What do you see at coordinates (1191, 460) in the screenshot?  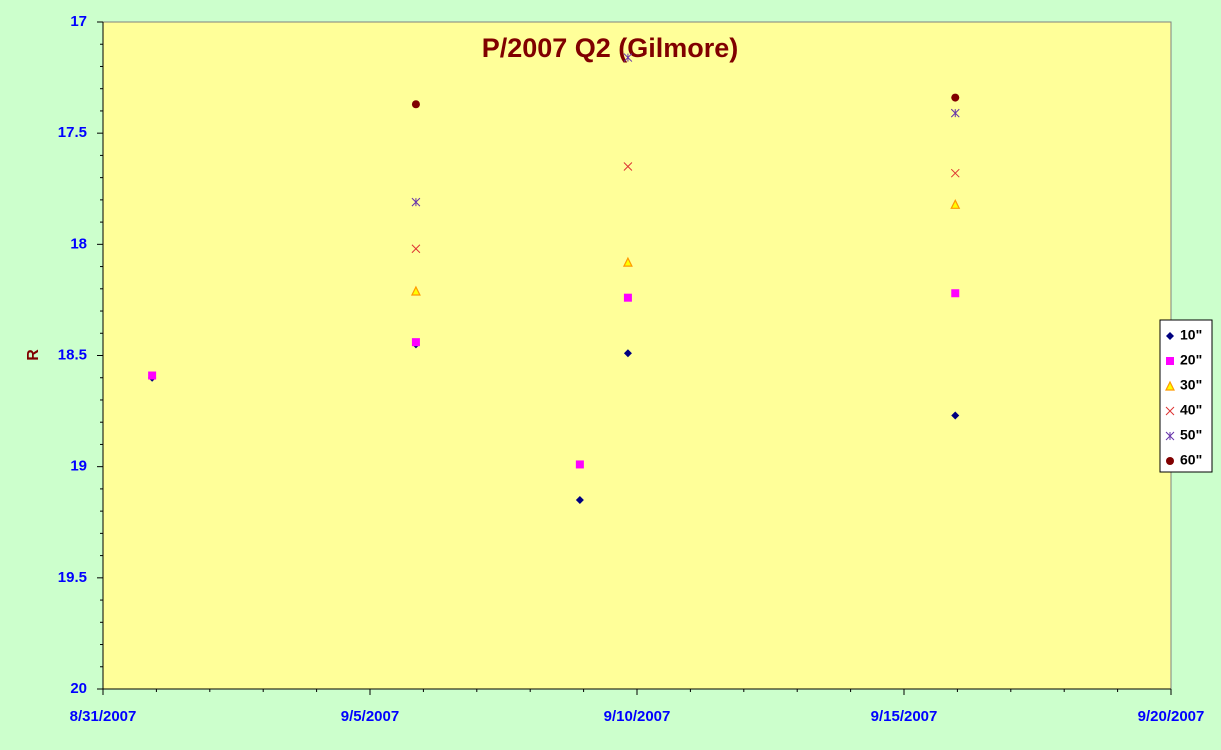 I see `legend-label: 60"` at bounding box center [1191, 460].